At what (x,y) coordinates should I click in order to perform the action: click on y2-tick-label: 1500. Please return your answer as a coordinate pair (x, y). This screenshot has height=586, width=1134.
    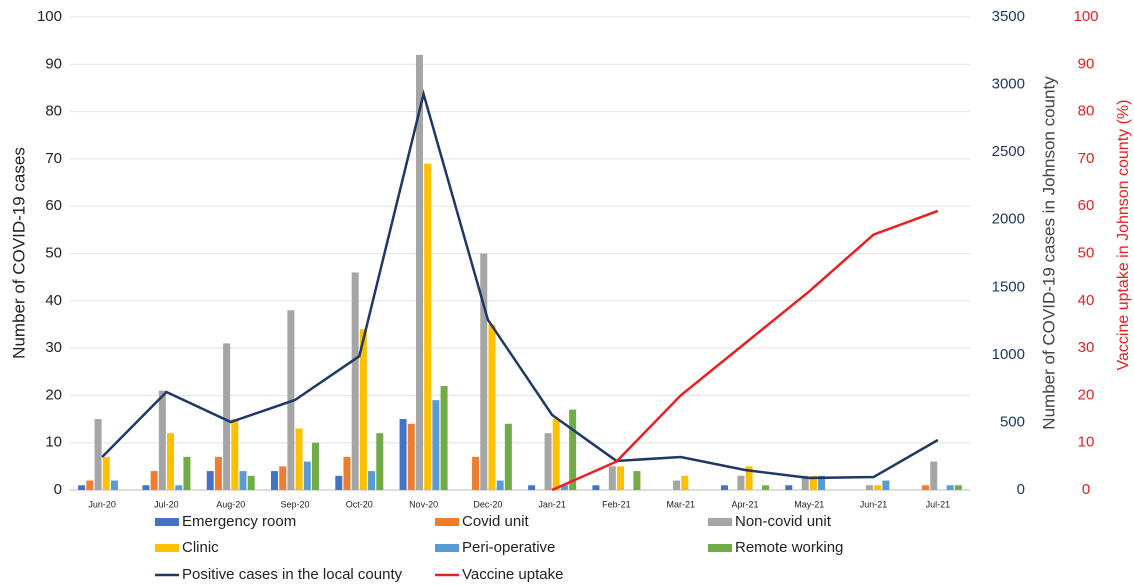
    Looking at the image, I should click on (1008, 286).